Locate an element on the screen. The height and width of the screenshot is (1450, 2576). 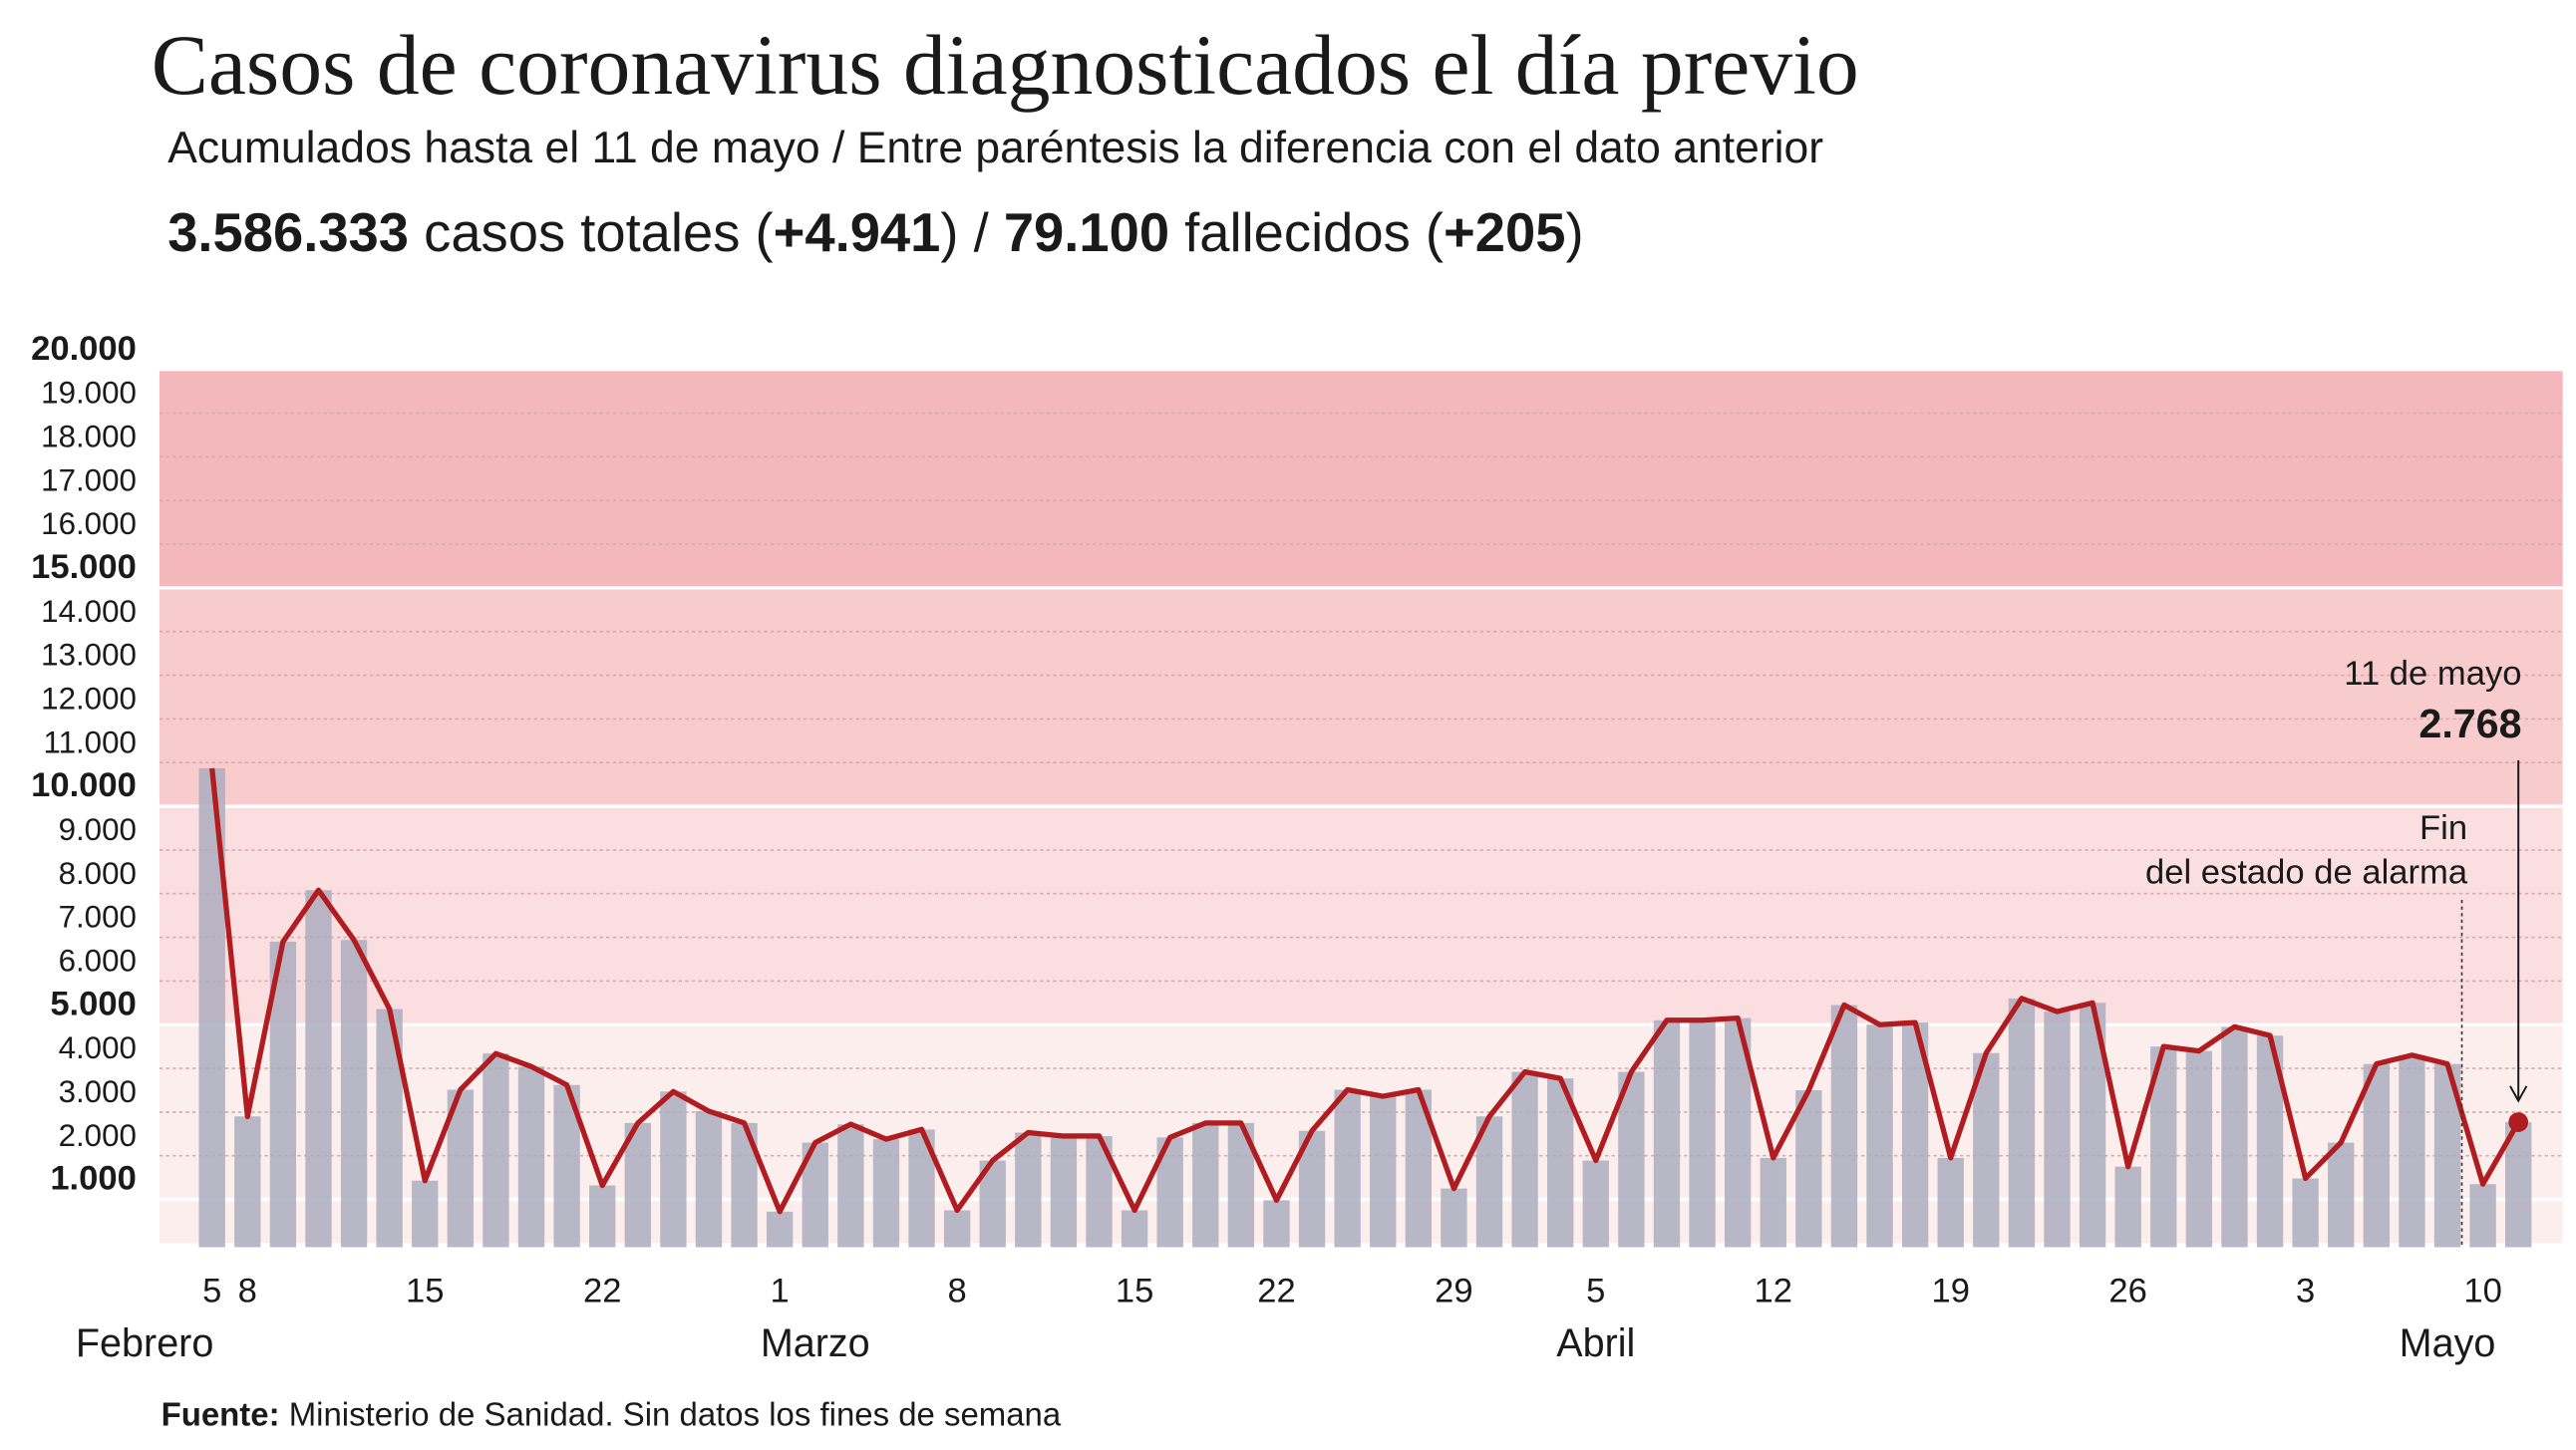
y-tick-label: 13.000 is located at coordinates (89, 655).